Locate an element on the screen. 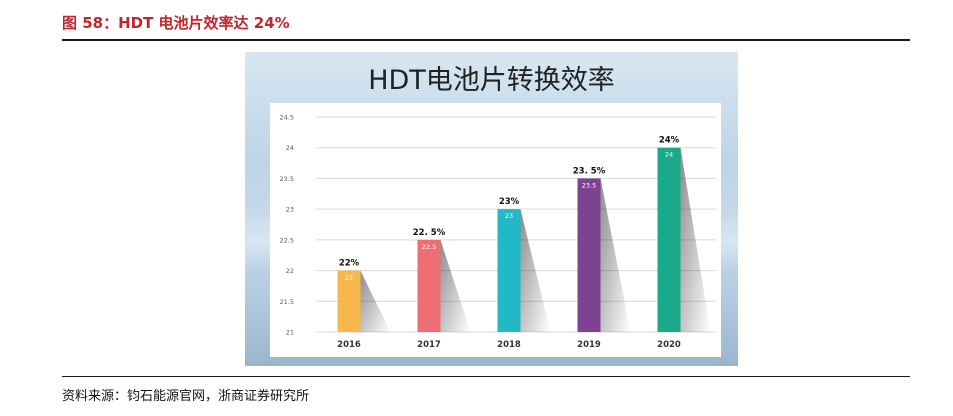 The width and height of the screenshot is (953, 416). data-label: 24% is located at coordinates (669, 141).